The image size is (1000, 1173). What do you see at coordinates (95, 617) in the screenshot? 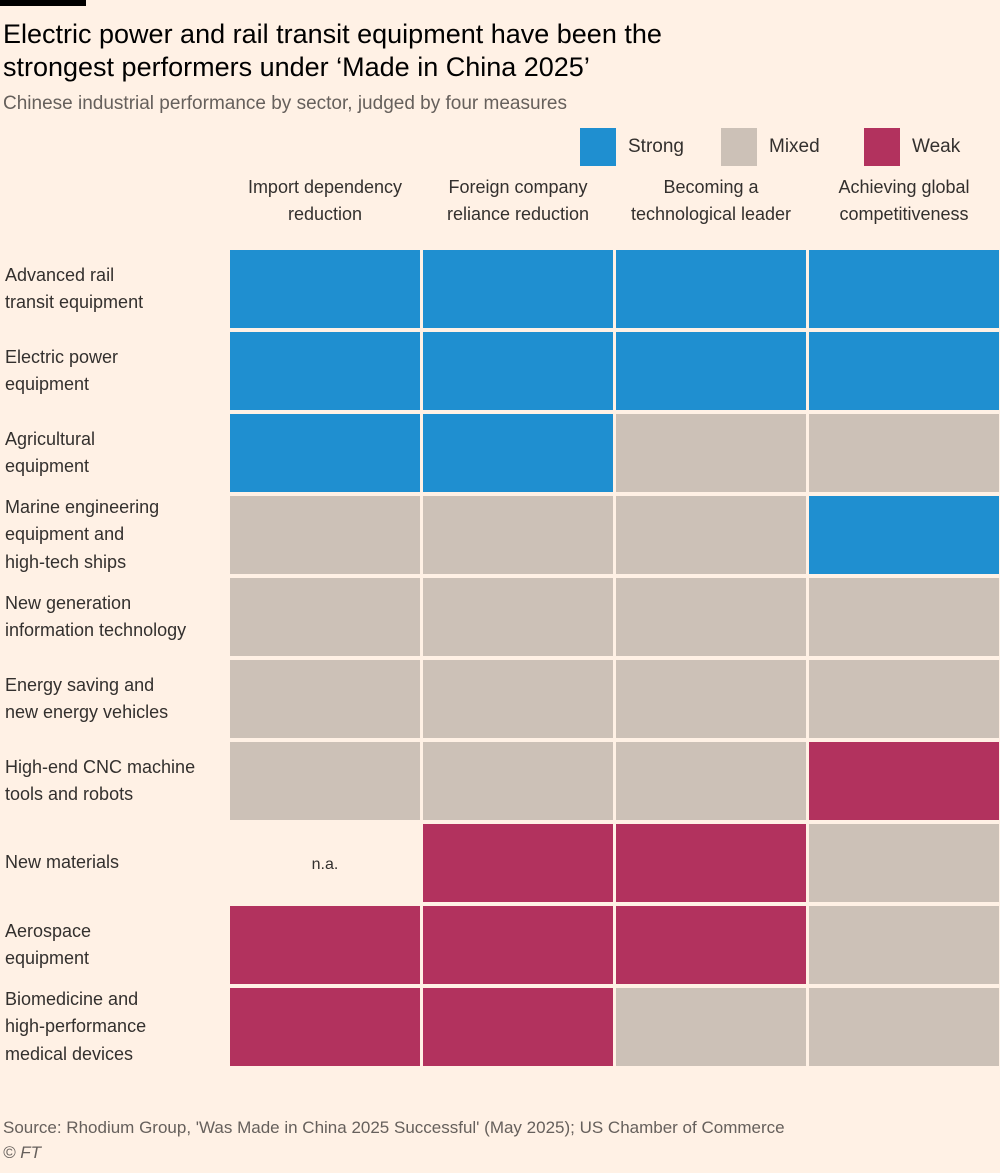
I see `row-label-text: New generation information technology` at bounding box center [95, 617].